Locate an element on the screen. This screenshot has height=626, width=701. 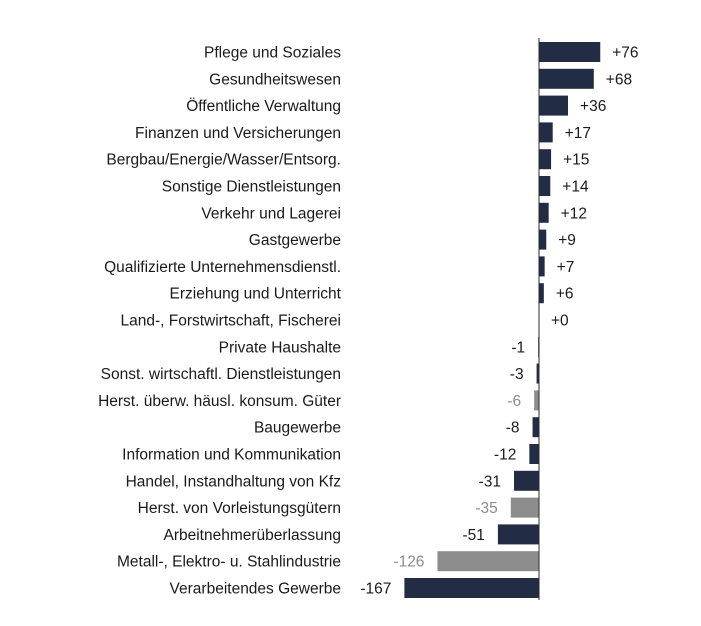
bar-finanzen-und-versicherungen is located at coordinates (546, 132).